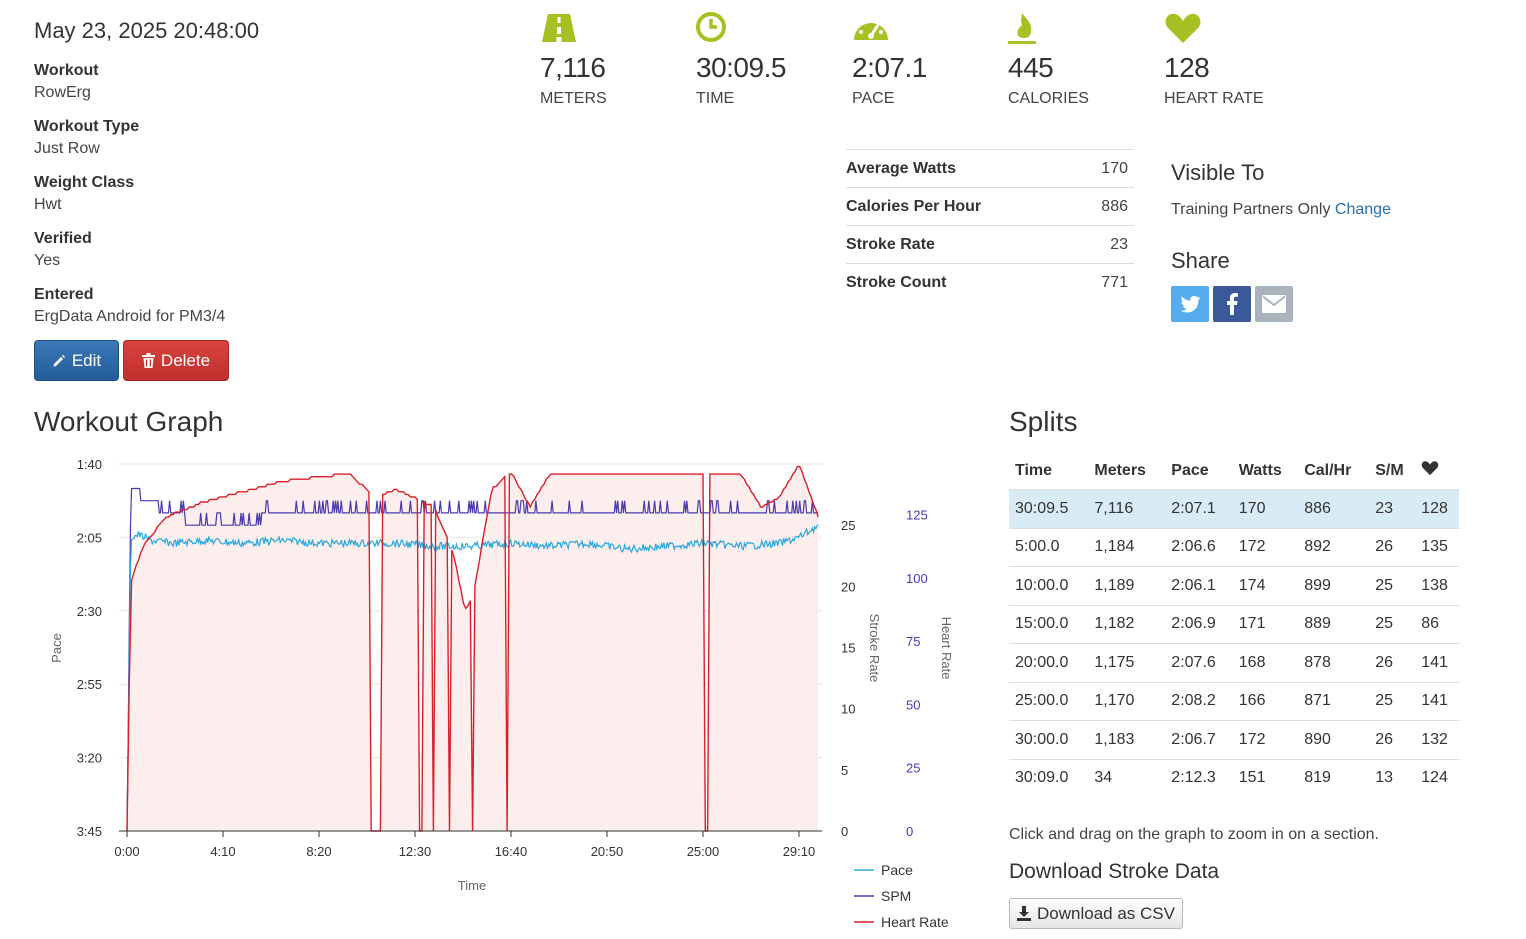 Image resolution: width=1526 pixels, height=939 pixels. Describe the element at coordinates (222, 851) in the screenshot. I see `x-tick: 4:10` at that location.